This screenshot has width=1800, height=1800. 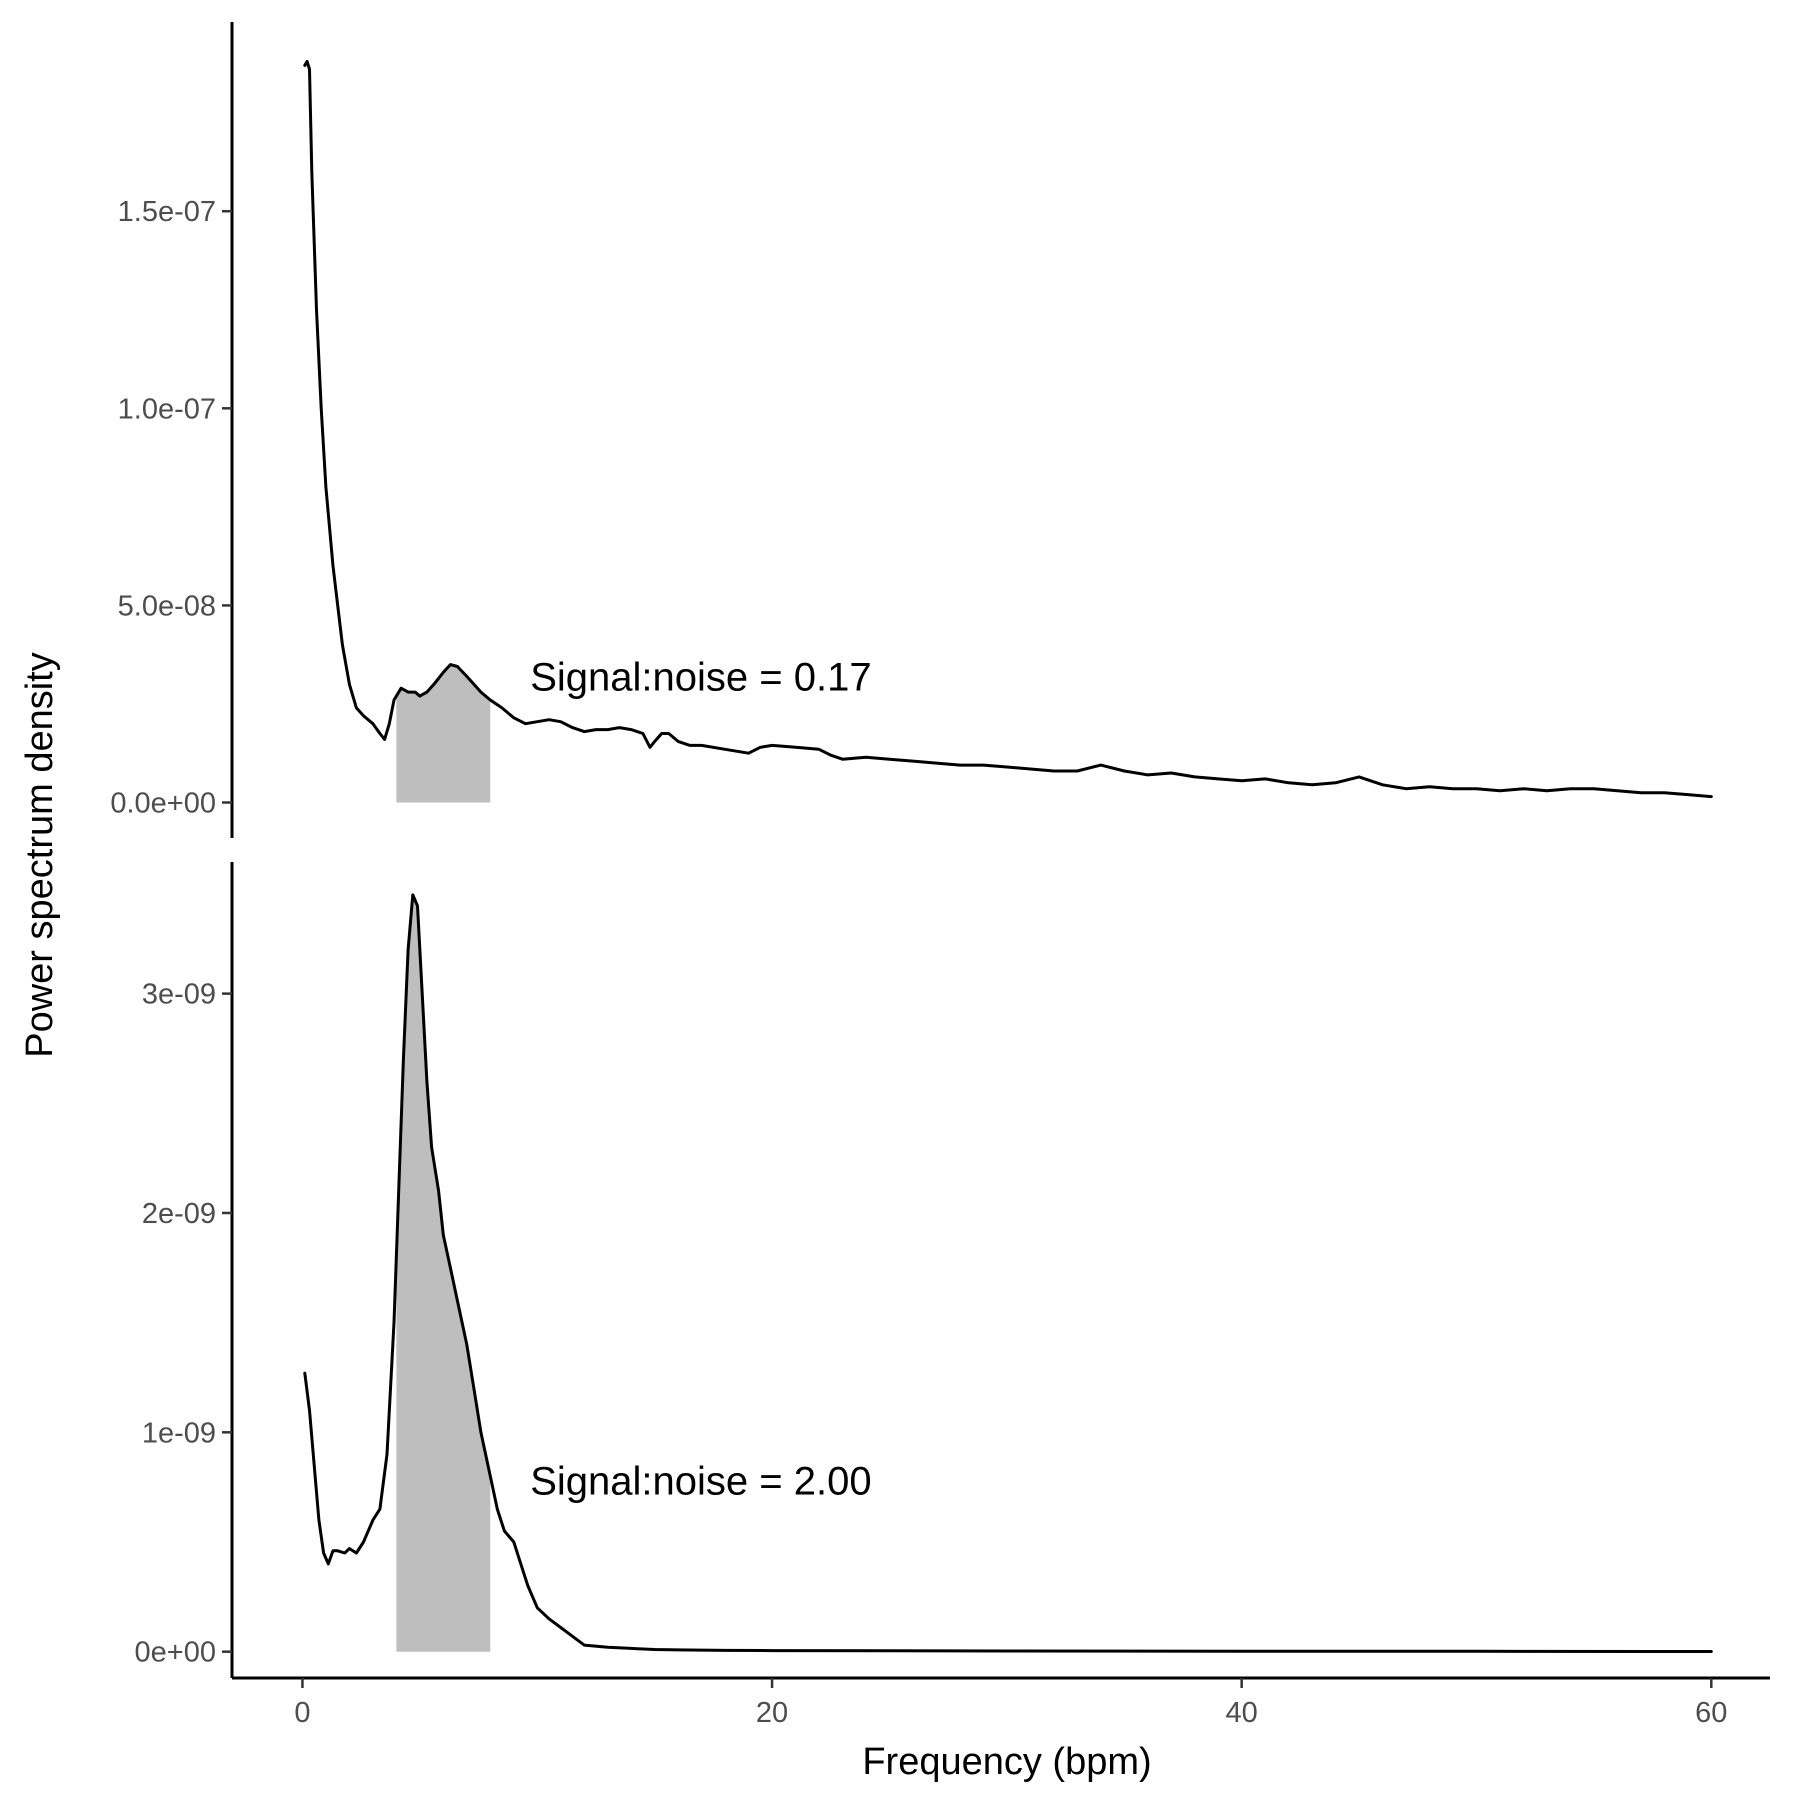 I want to click on y-tick-label: 1.5e-07, so click(x=167, y=212).